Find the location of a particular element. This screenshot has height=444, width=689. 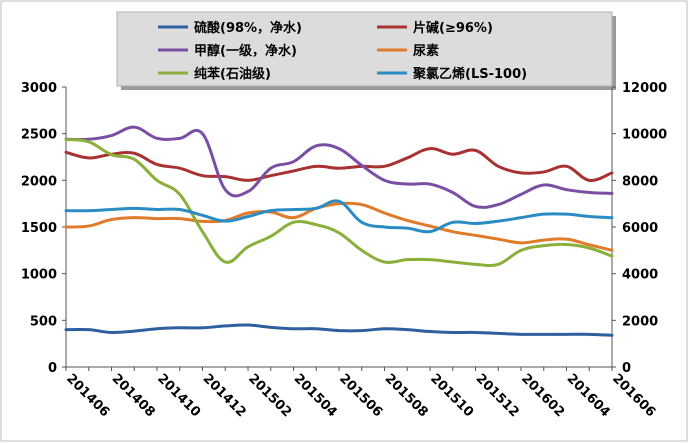

right-y-tick-label: 8000 is located at coordinates (640, 181).